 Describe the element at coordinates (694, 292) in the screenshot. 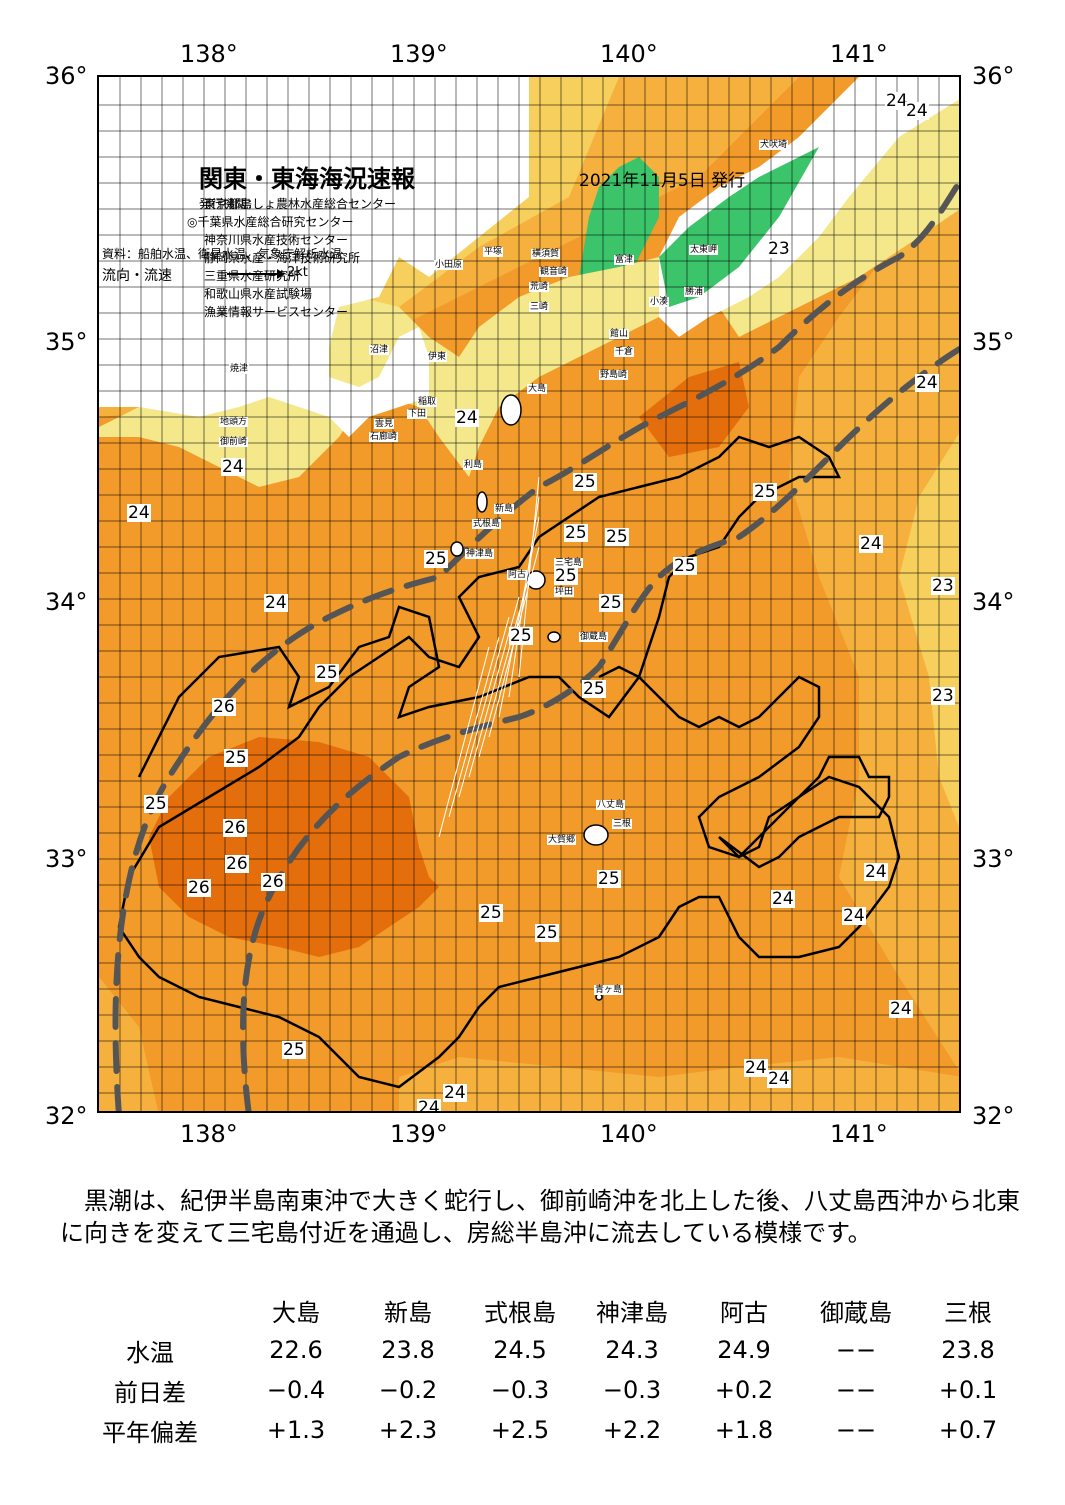

I see `place-label: 勝浦` at that location.